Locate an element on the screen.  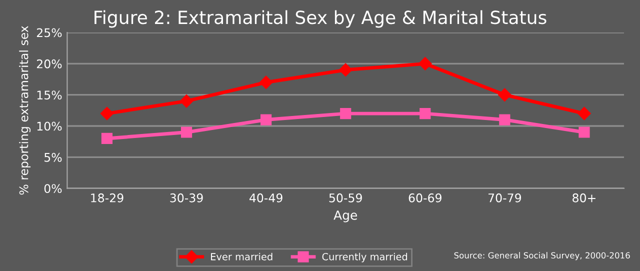
x-tick-label: 60-69 is located at coordinates (425, 197).